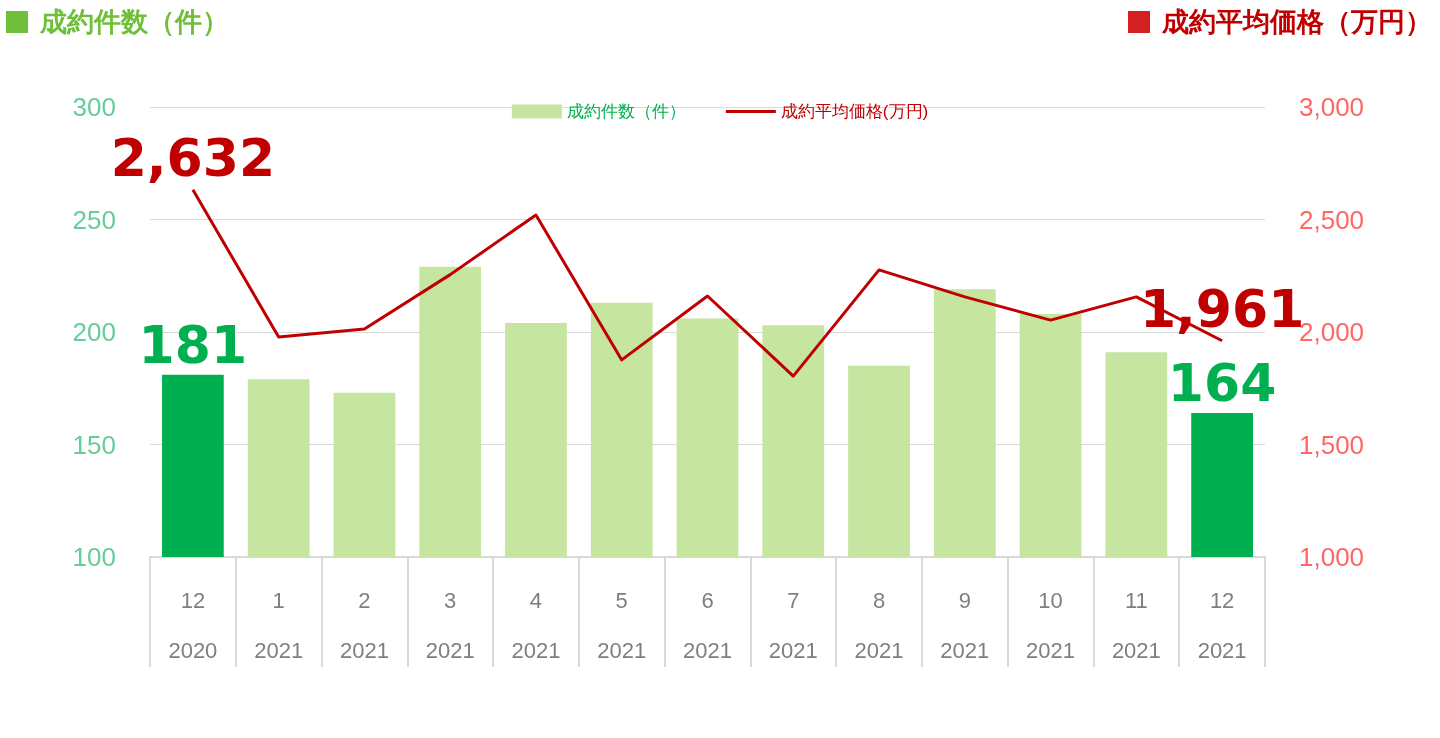 The width and height of the screenshot is (1440, 738). Describe the element at coordinates (450, 625) in the screenshot. I see `x-tick-label: 3 2021` at that location.